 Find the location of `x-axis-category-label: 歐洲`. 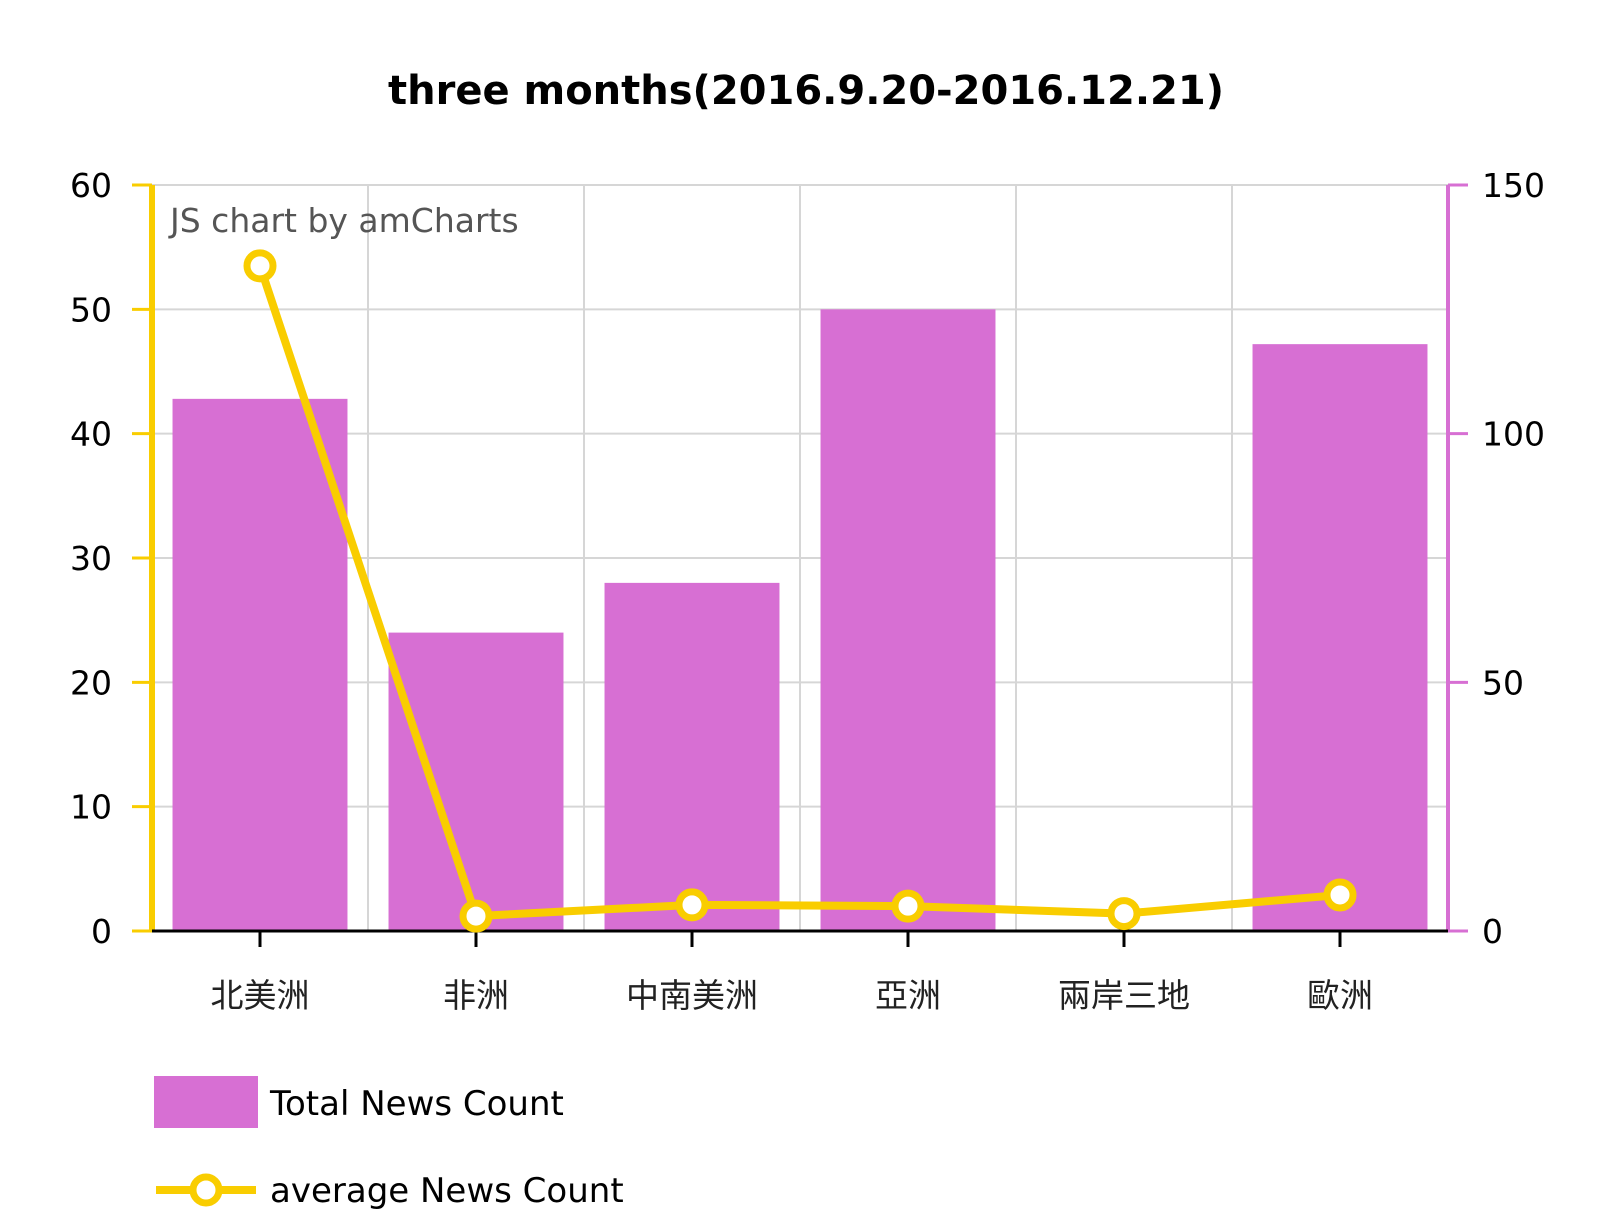

x-axis-category-label: 歐洲 is located at coordinates (1340, 995).